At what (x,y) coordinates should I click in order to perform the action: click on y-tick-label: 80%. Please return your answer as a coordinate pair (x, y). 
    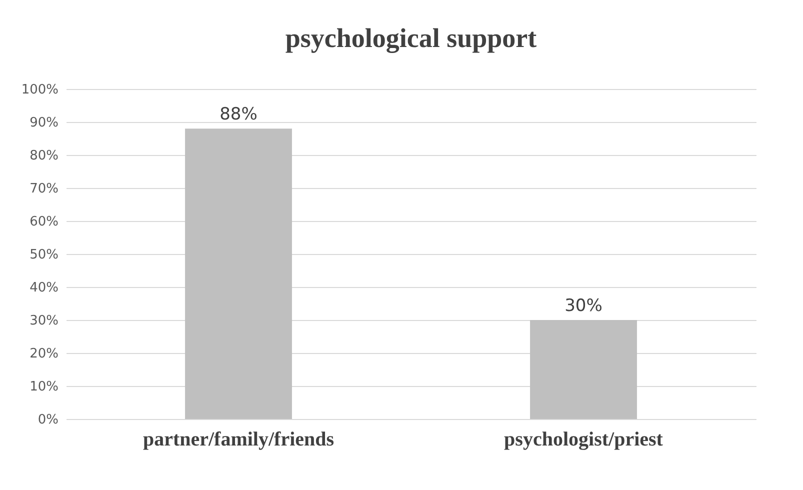
    Looking at the image, I should click on (44, 156).